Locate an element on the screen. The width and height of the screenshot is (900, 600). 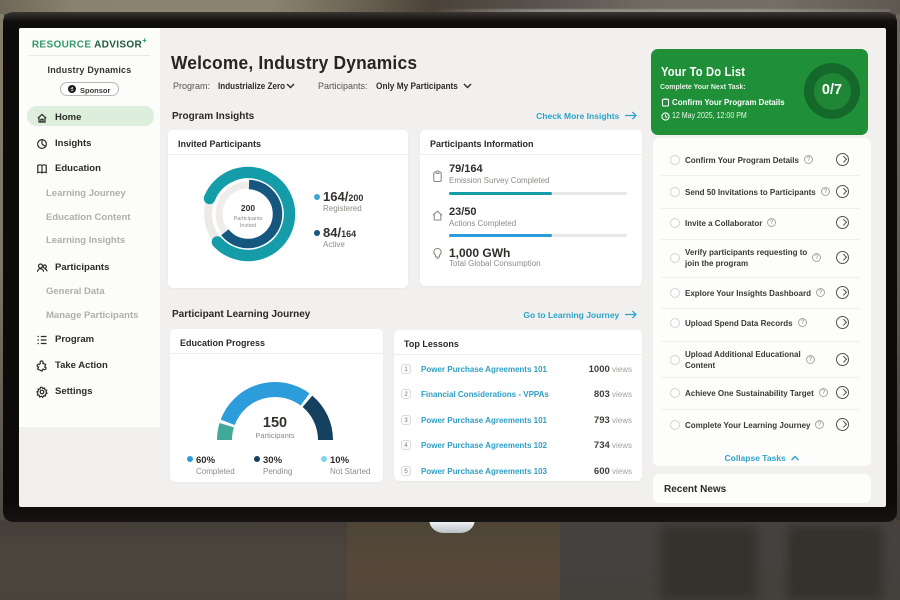
svg-text: 150 is located at coordinates (275, 423).